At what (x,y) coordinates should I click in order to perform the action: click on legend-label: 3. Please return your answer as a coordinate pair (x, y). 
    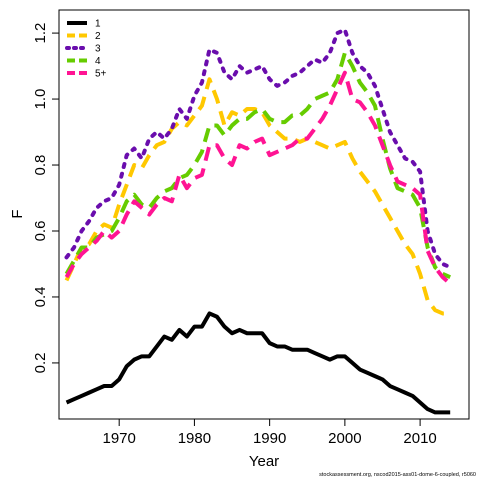
    Looking at the image, I should click on (98, 49).